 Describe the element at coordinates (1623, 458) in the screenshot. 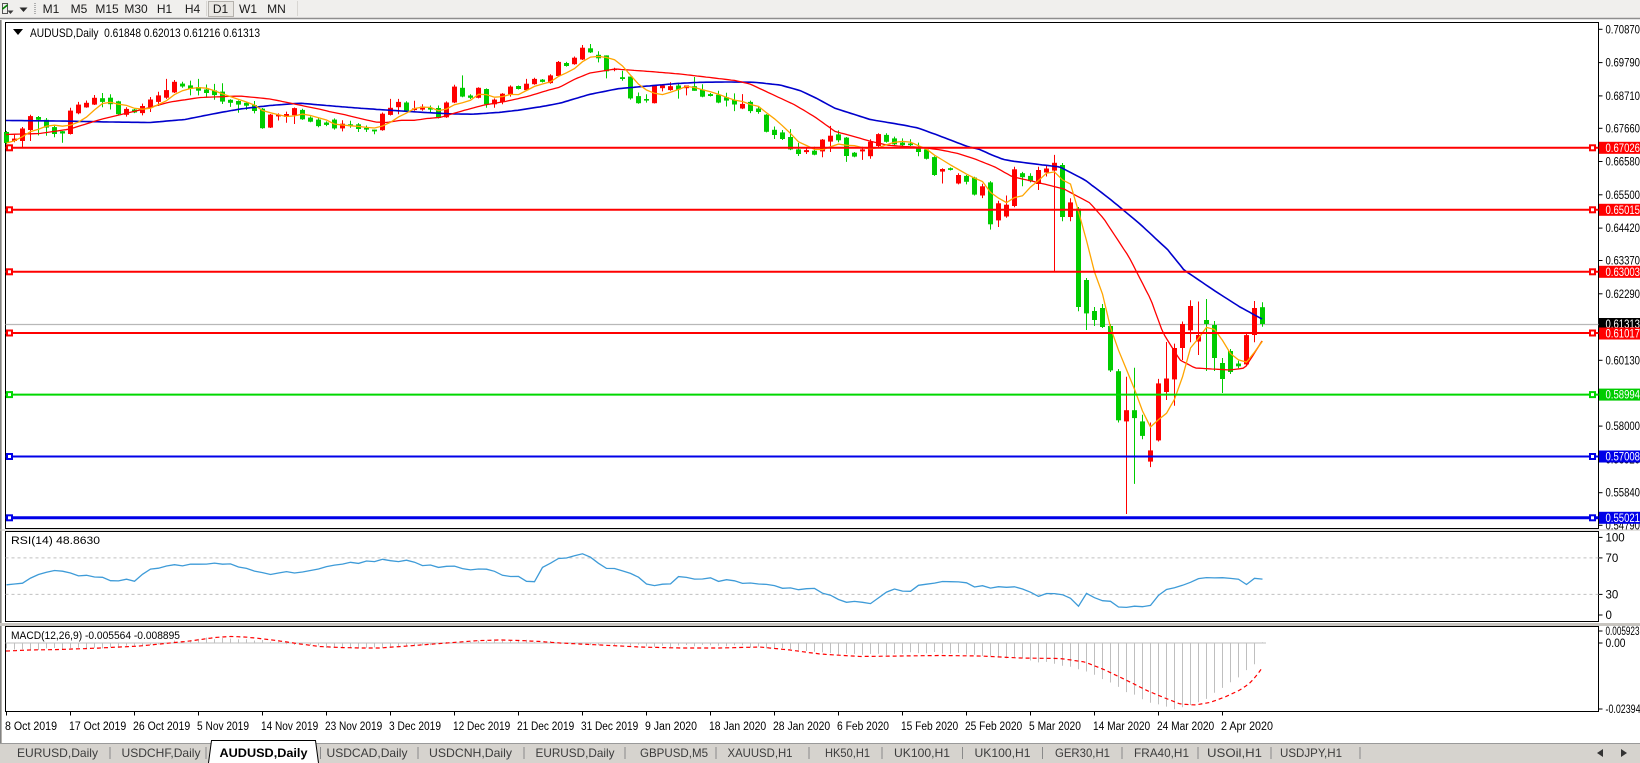

I see `svg-text: 0.57008` at that location.